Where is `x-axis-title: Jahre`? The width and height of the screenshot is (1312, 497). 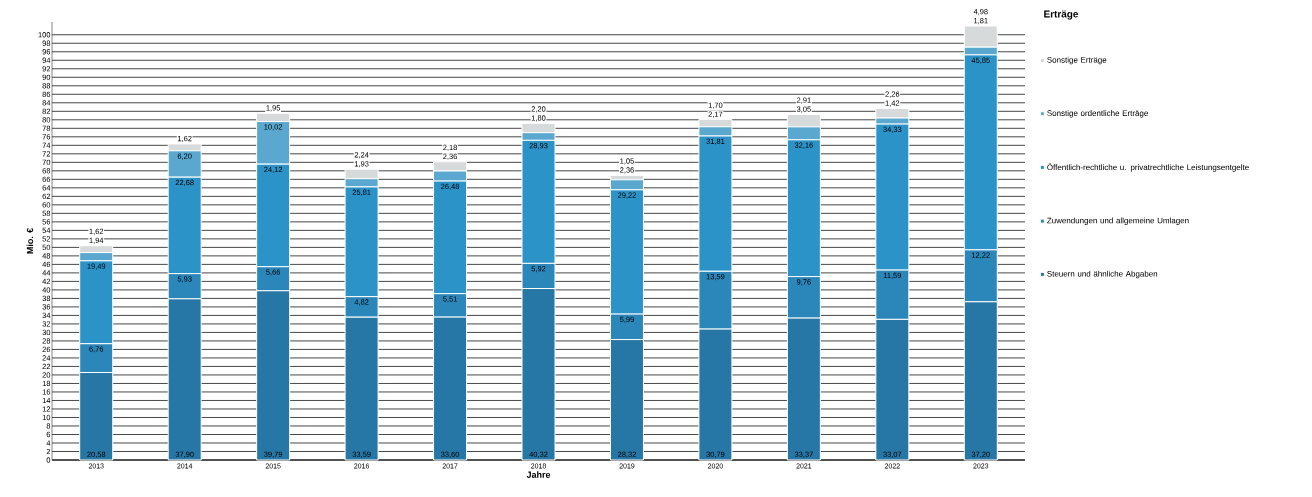 x-axis-title: Jahre is located at coordinates (538, 474).